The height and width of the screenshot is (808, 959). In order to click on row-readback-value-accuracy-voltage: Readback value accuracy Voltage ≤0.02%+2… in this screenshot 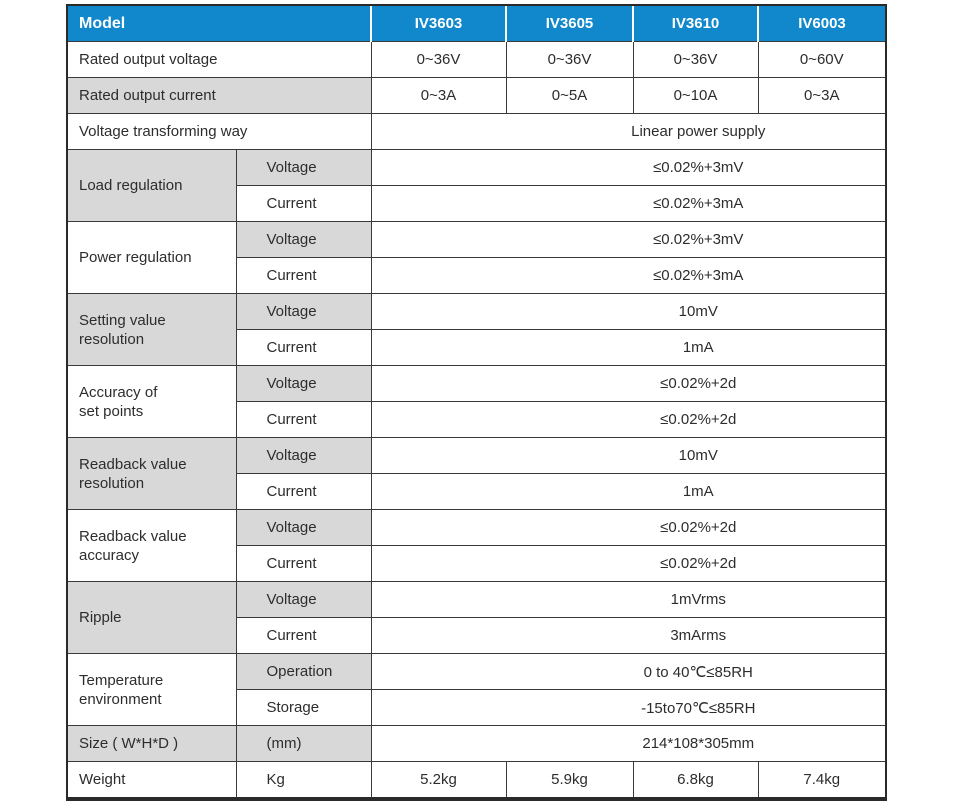, I will do `click(476, 545)`.